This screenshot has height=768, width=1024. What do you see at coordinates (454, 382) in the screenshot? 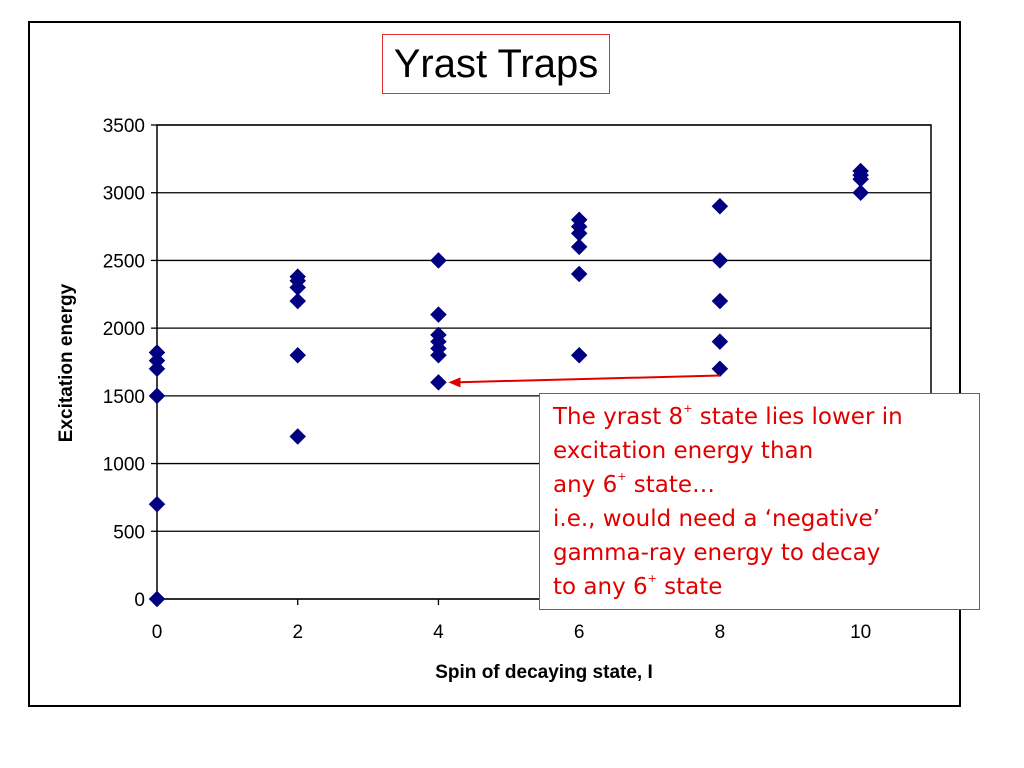
I see `arrow-head` at bounding box center [454, 382].